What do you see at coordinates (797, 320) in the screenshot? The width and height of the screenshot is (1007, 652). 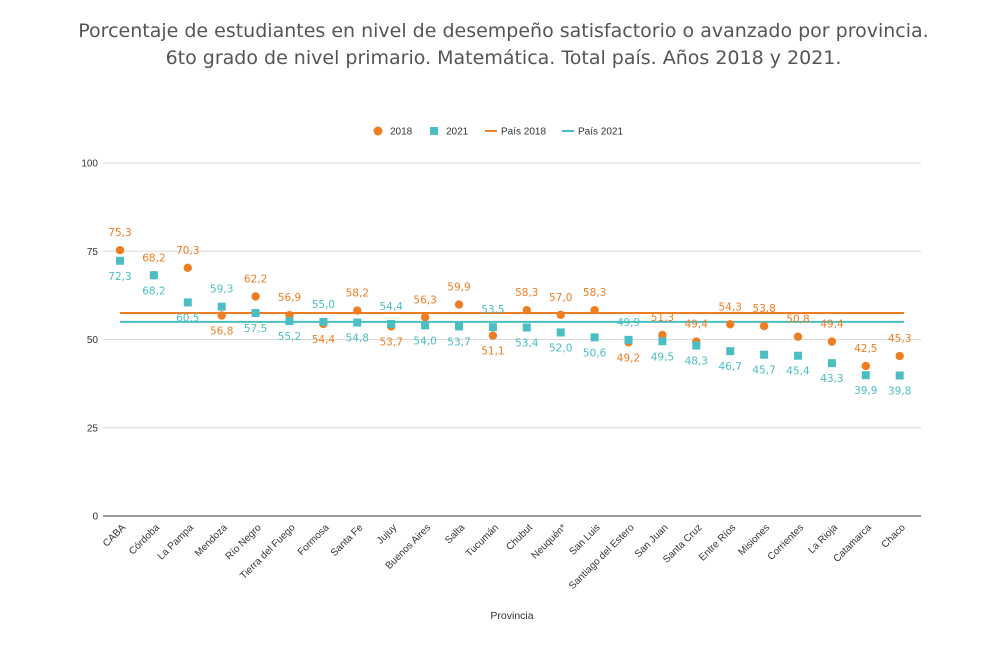 I see `data-label-2018: 50,8` at bounding box center [797, 320].